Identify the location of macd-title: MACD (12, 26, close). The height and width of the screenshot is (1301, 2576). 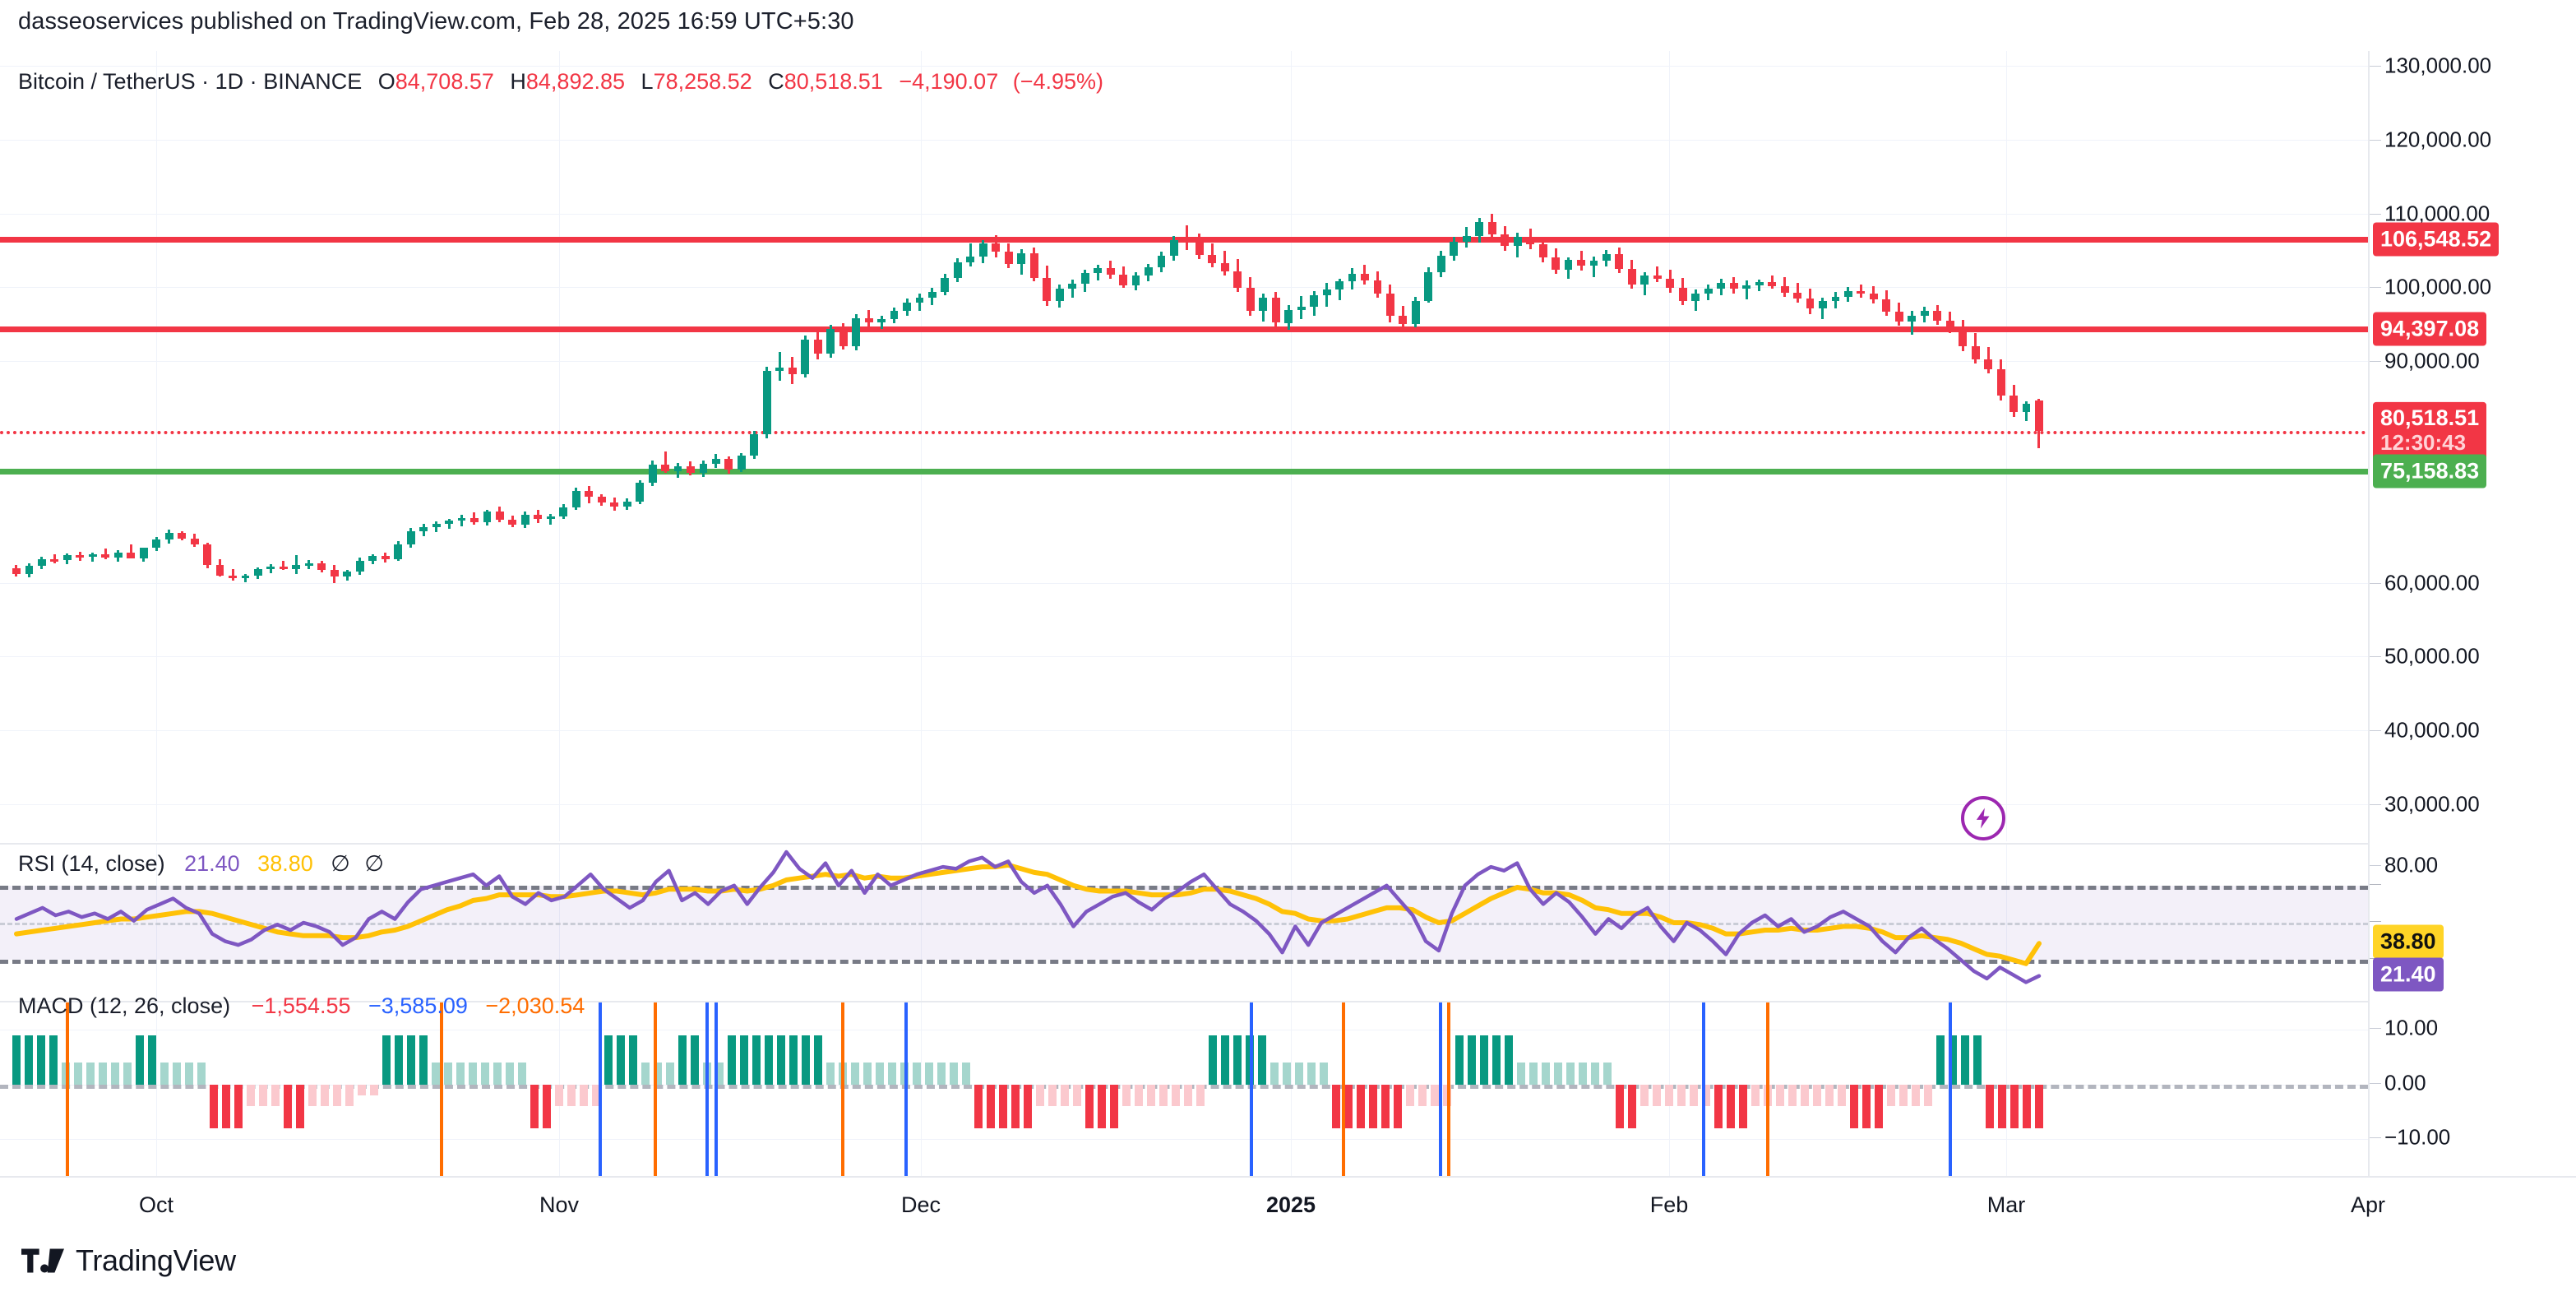
(124, 1005).